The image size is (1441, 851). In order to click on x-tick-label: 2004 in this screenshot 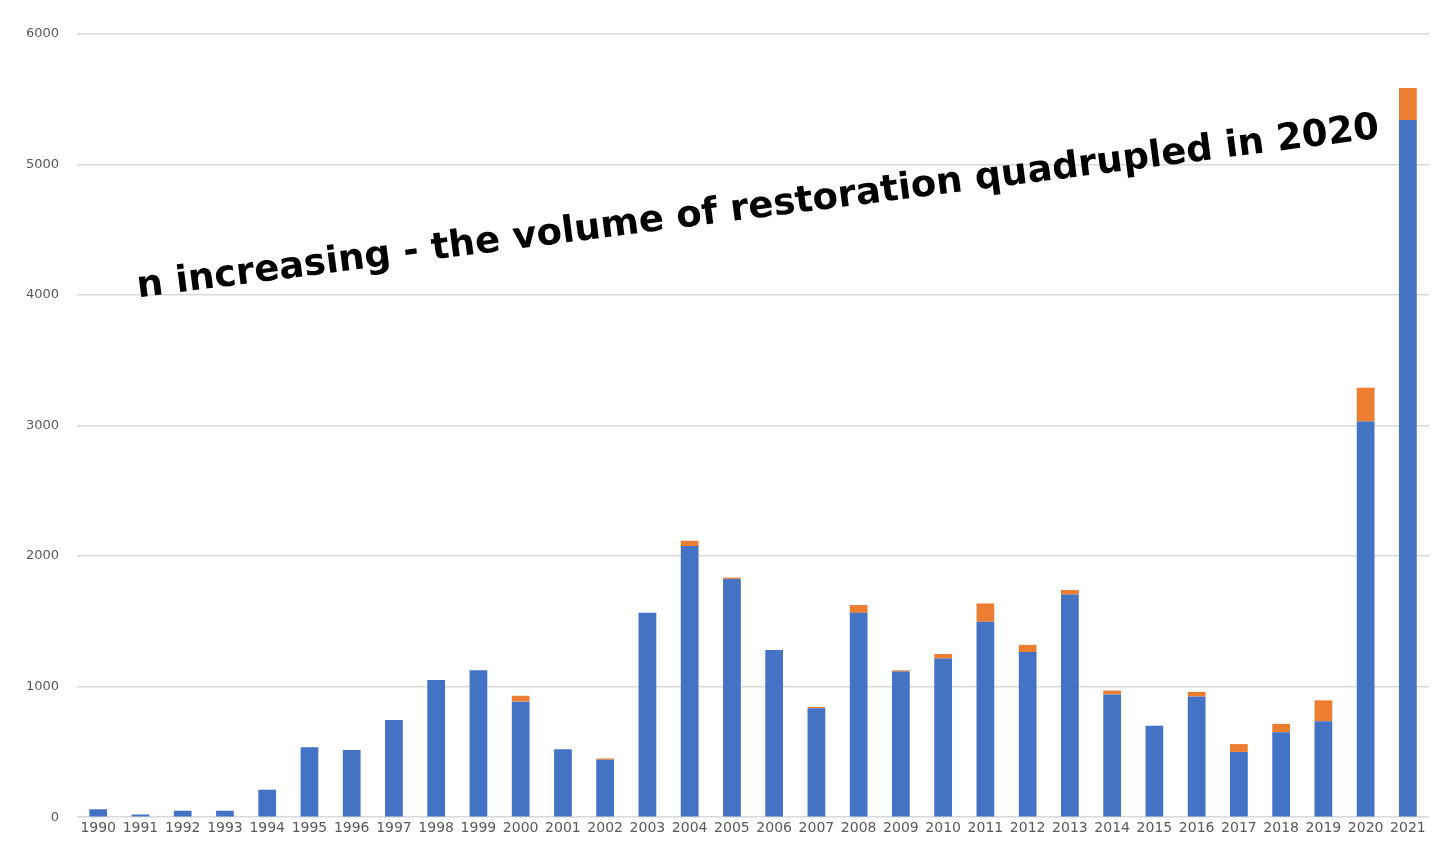, I will do `click(689, 827)`.